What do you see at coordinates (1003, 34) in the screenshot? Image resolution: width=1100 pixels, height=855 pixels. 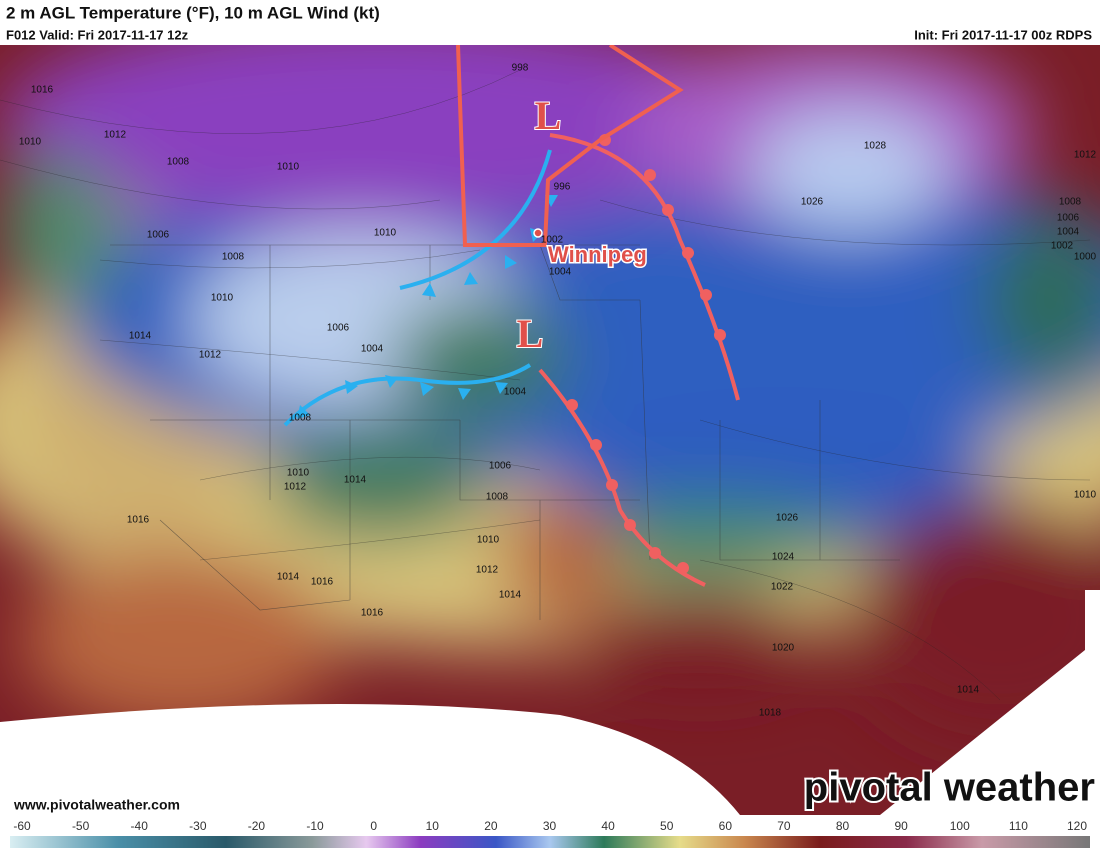 I see `init-time: Init: Fri 2017-11-17 00z RDPS` at bounding box center [1003, 34].